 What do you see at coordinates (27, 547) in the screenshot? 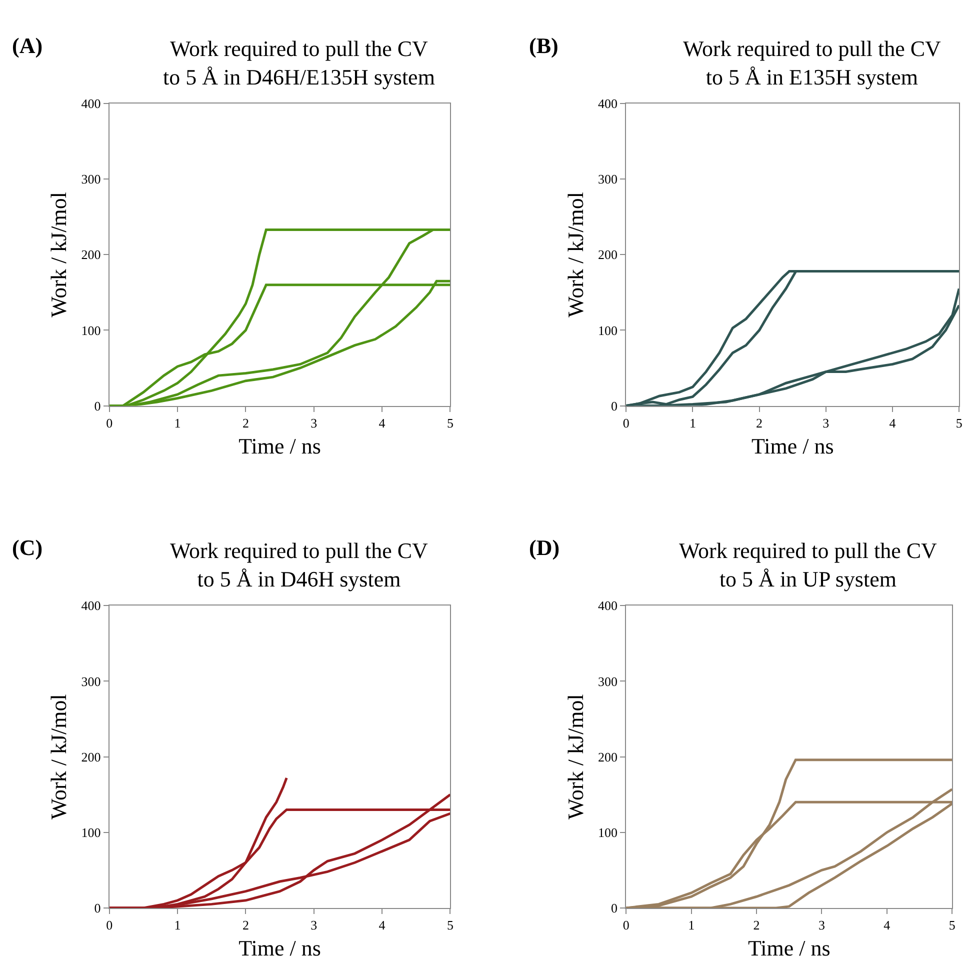
I see `text: (C)` at bounding box center [27, 547].